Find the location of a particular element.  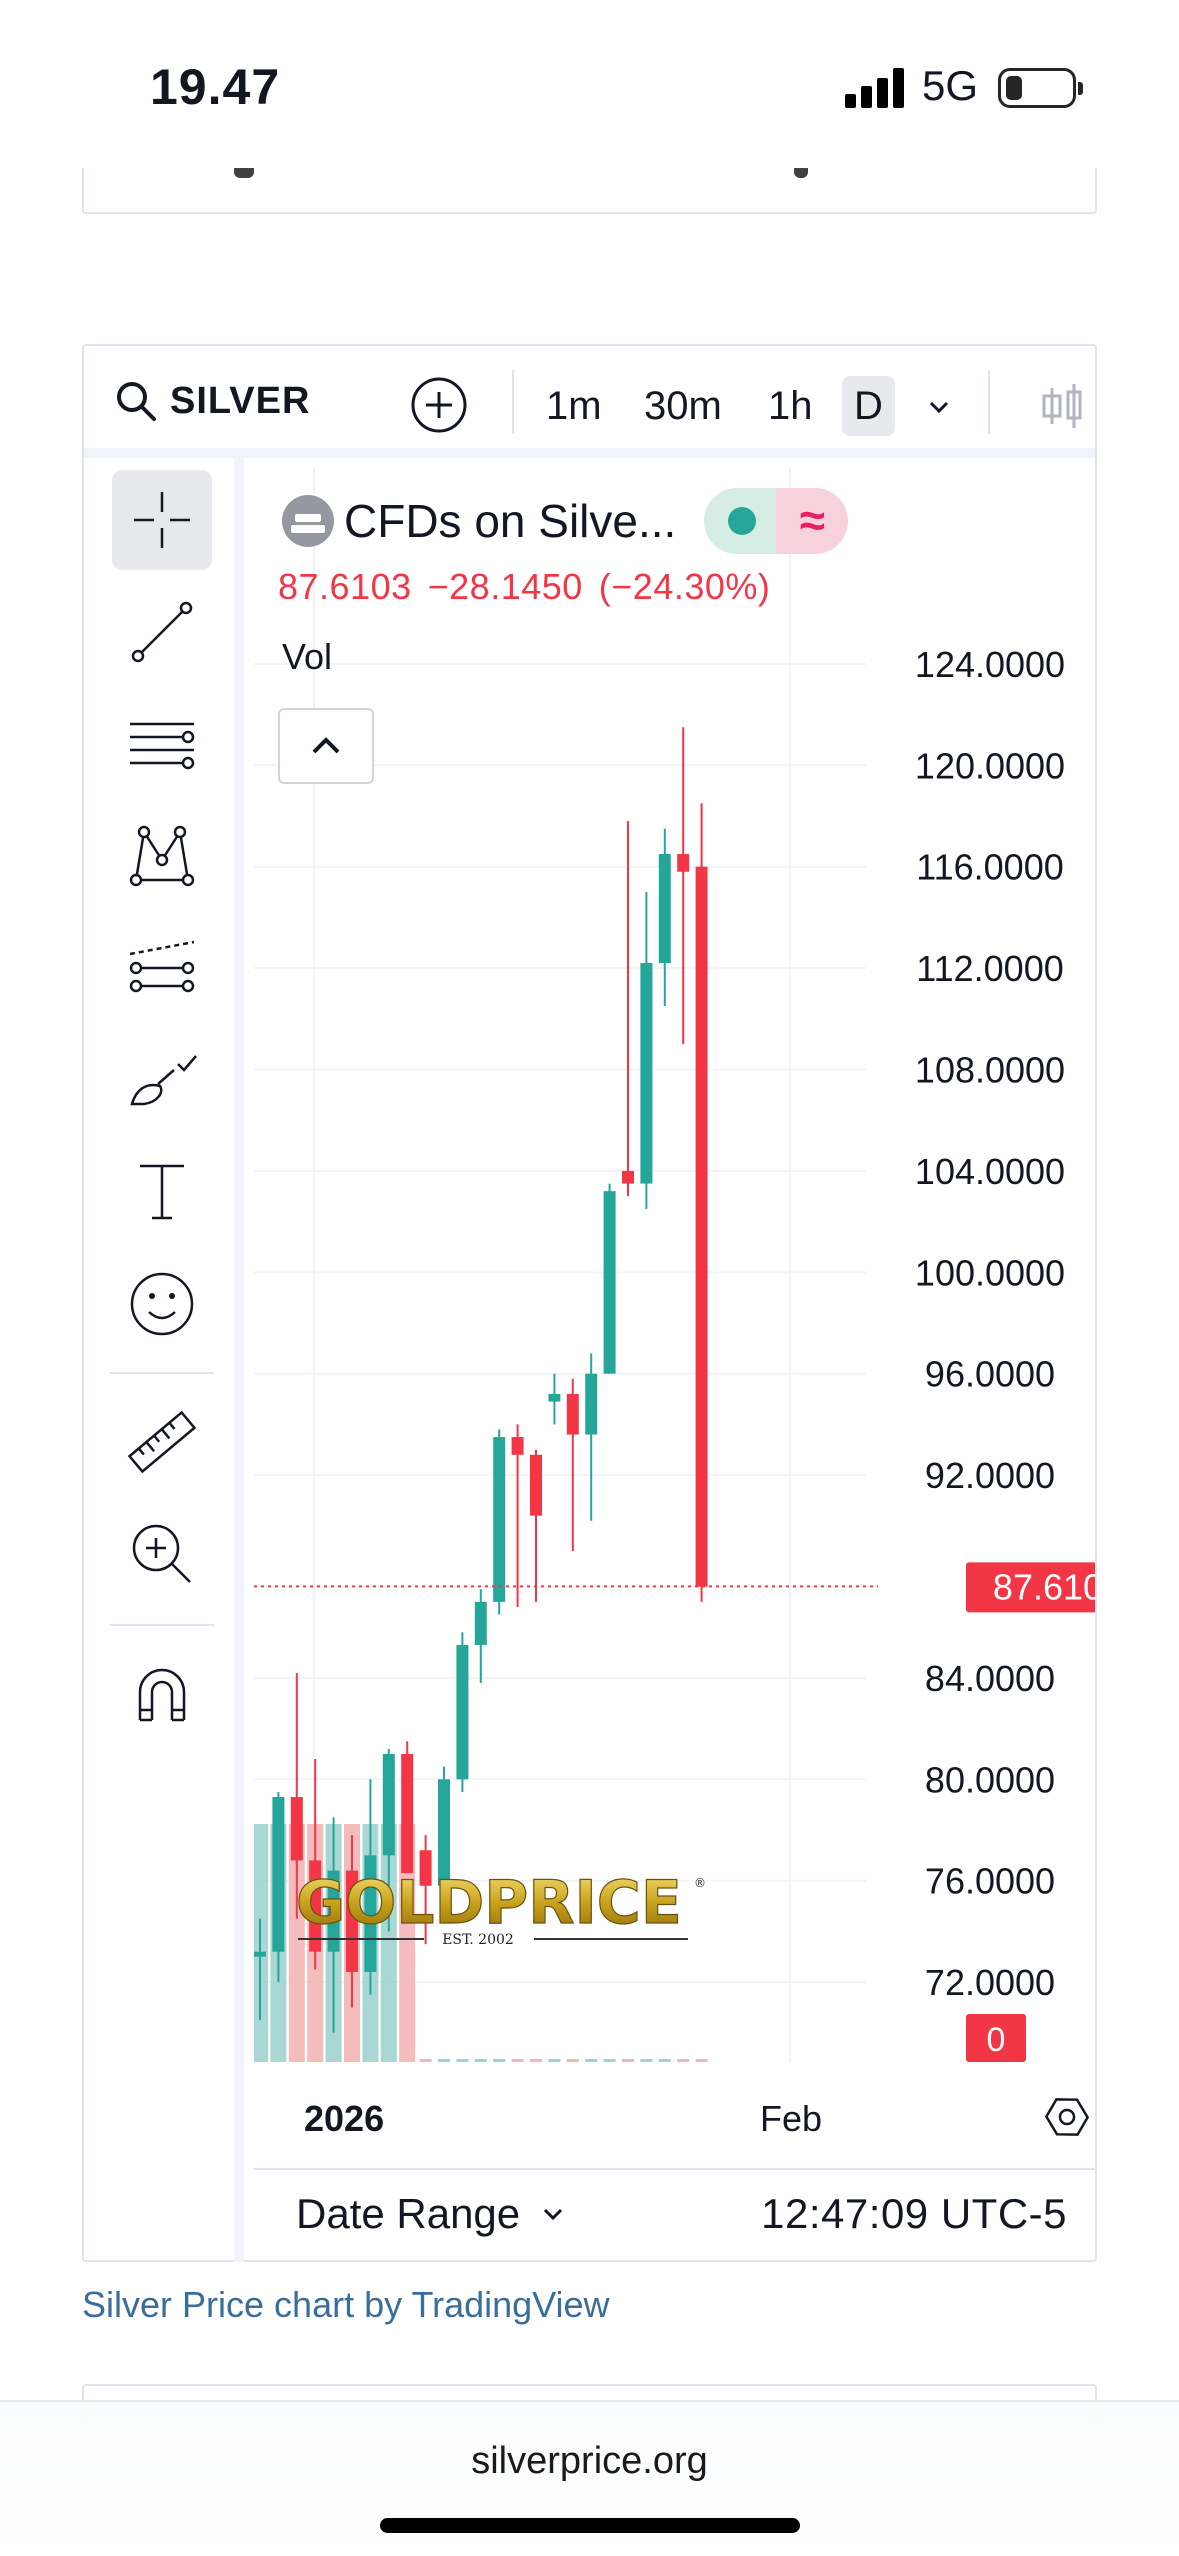

attribution-link: Silver Price chart by TradingView is located at coordinates (346, 2304).